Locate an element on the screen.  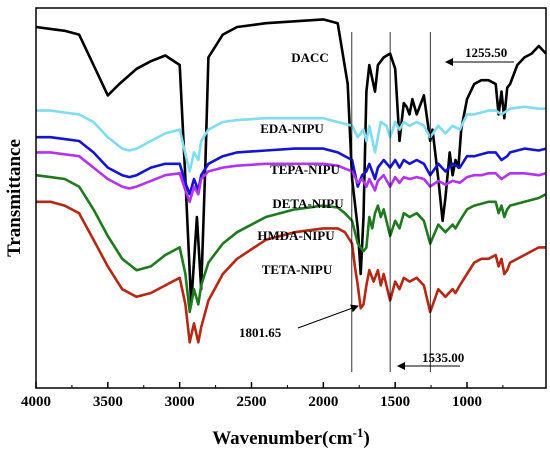
annotation-label-1801-65: 1801.65 is located at coordinates (260, 332).